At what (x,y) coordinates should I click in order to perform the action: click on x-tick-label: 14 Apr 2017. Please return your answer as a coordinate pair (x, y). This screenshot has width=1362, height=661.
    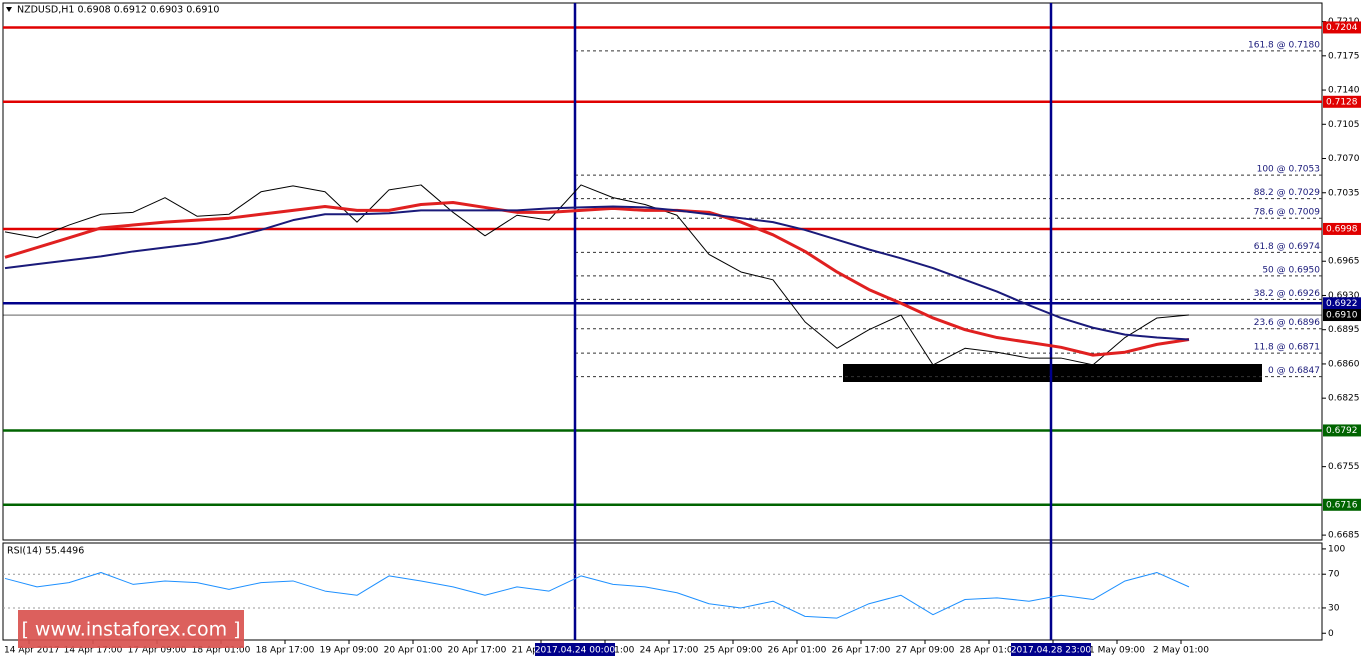
    Looking at the image, I should click on (32, 651).